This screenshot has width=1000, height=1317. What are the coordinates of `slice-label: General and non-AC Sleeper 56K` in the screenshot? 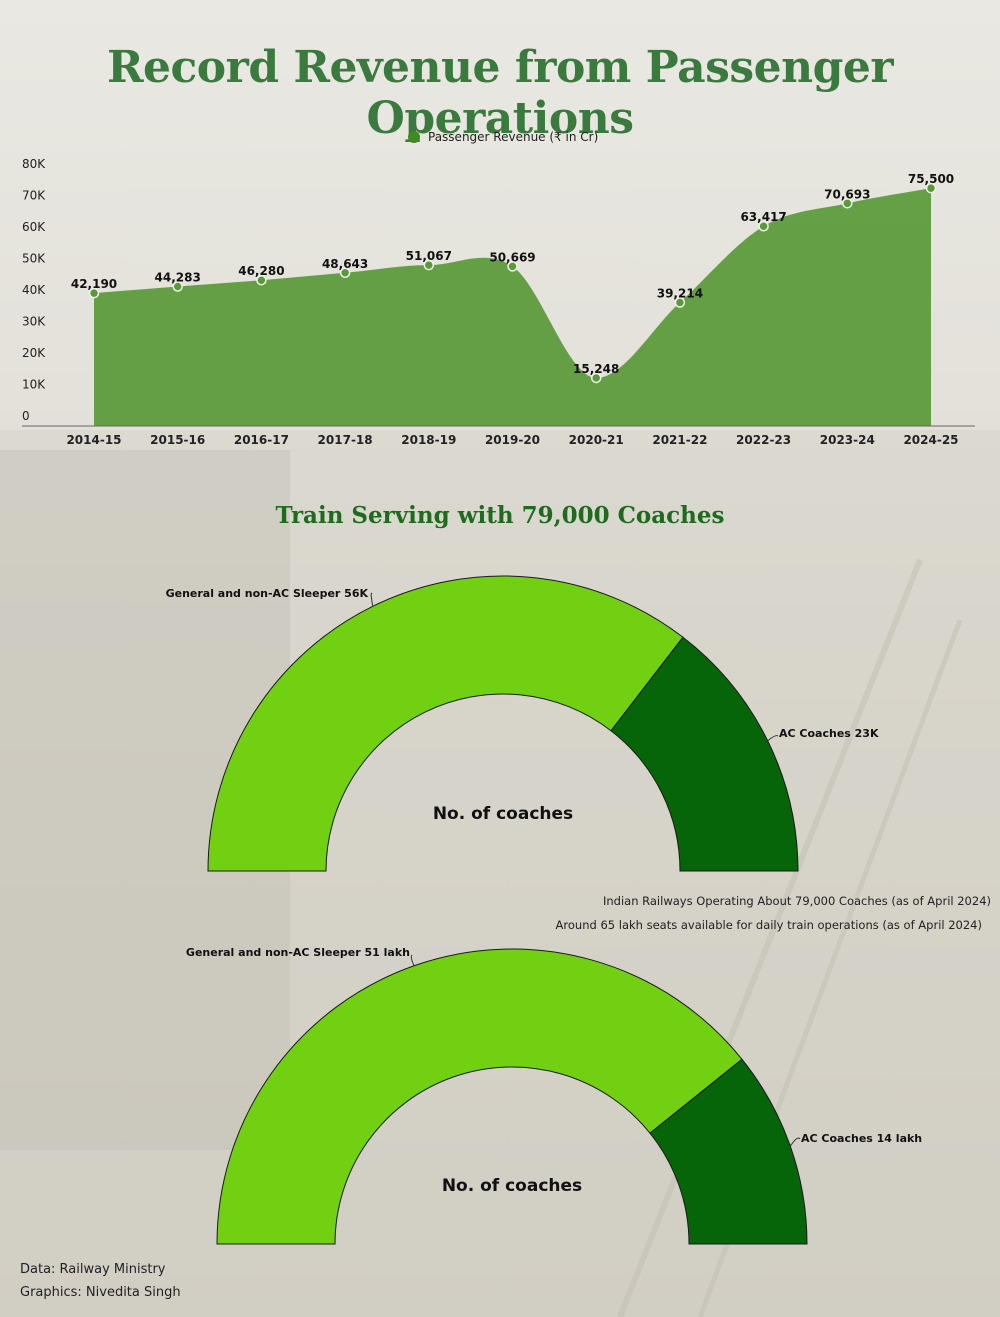 It's located at (267, 593).